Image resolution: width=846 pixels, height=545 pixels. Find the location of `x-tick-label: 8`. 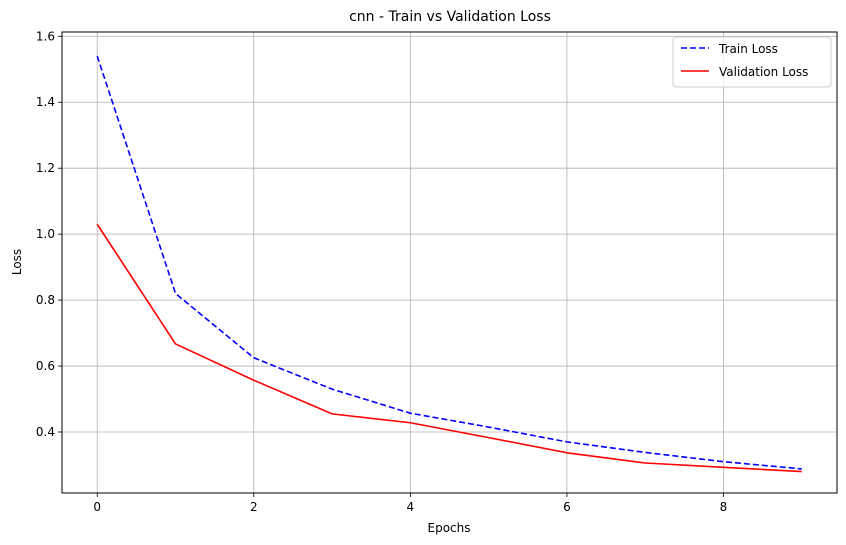

x-tick-label: 8 is located at coordinates (724, 507).